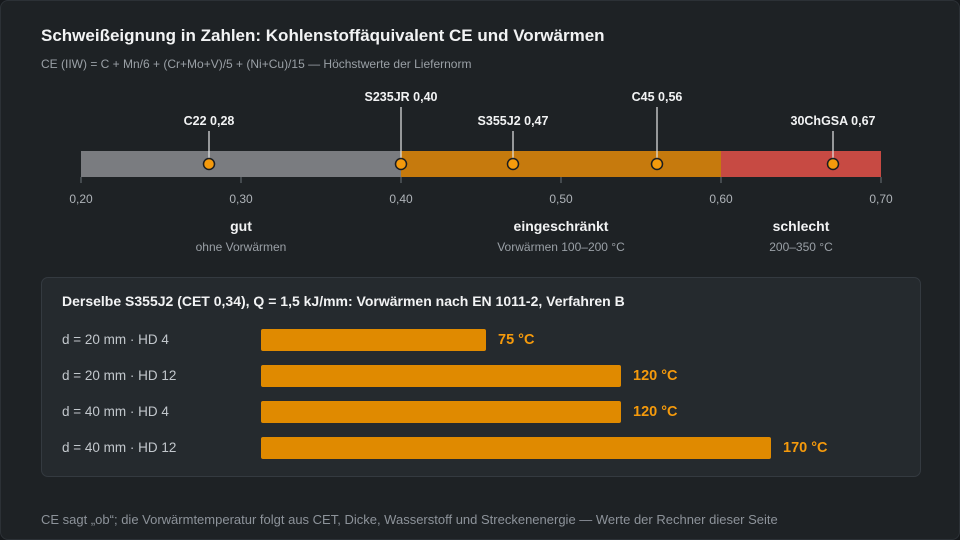 The width and height of the screenshot is (960, 540). Describe the element at coordinates (805, 448) in the screenshot. I see `preheat-bar-value: 170 °C` at that location.